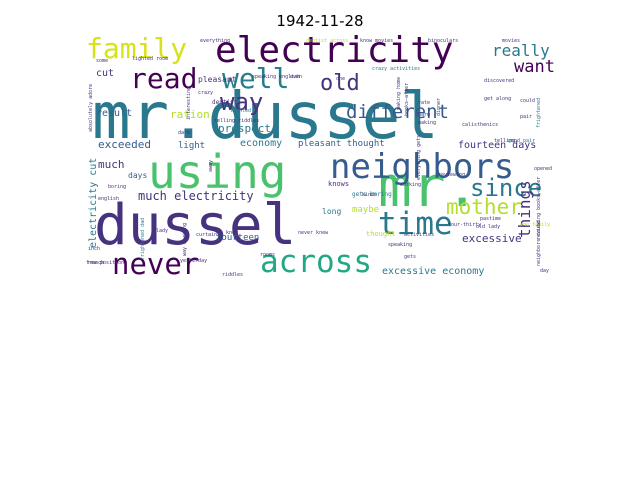 The width and height of the screenshot is (640, 480). What do you see at coordinates (451, 175) in the screenshot?
I see `word-reviewing: reviewing` at bounding box center [451, 175].